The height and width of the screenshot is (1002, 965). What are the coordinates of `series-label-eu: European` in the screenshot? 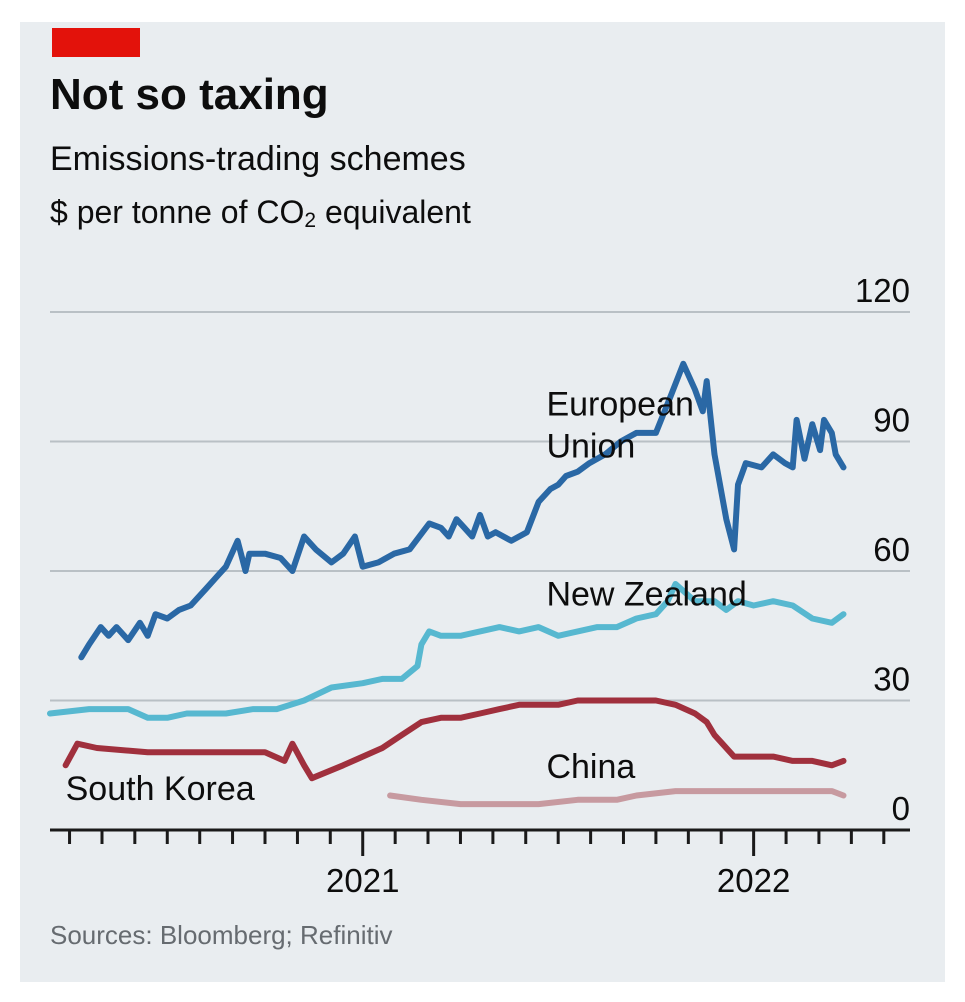 It's located at (619, 405).